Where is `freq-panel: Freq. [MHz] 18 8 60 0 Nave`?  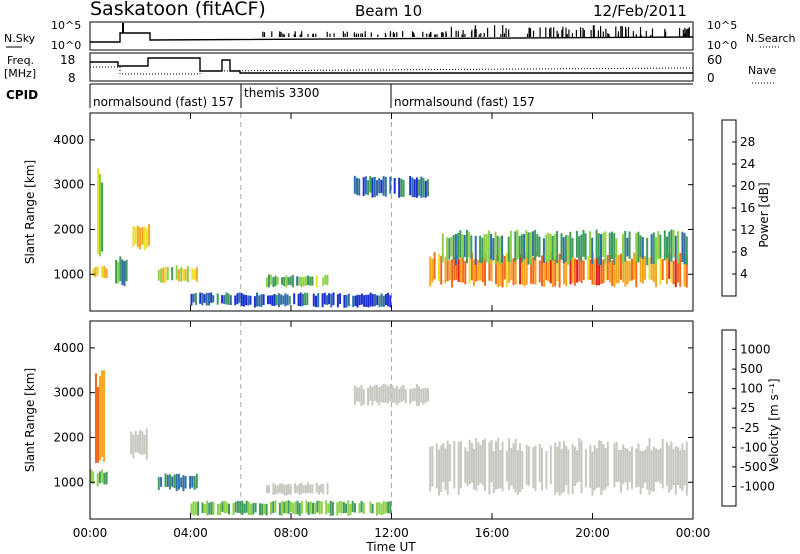
freq-panel: Freq. [MHz] 18 8 60 0 Nave is located at coordinates (390, 68).